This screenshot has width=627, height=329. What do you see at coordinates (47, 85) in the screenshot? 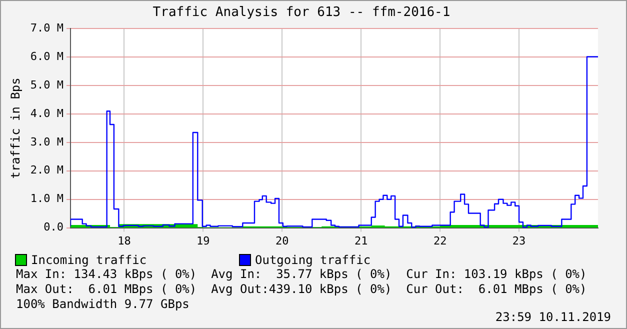
I see `y-tick-label: 5.0 M` at bounding box center [47, 85].